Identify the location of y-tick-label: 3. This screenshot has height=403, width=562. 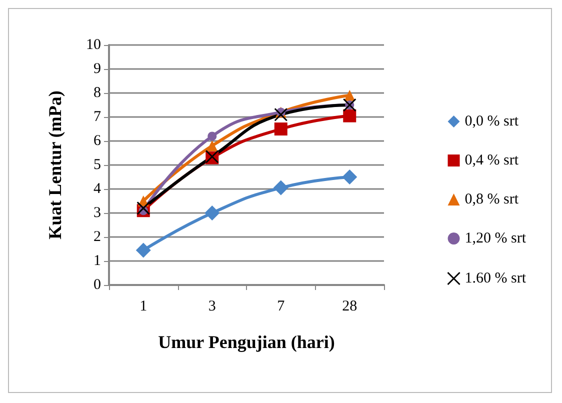
(97, 213).